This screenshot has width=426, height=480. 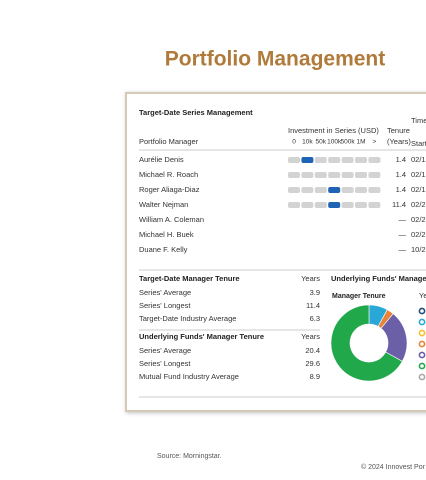 I want to click on column-heading: Tenure, so click(x=398, y=130).